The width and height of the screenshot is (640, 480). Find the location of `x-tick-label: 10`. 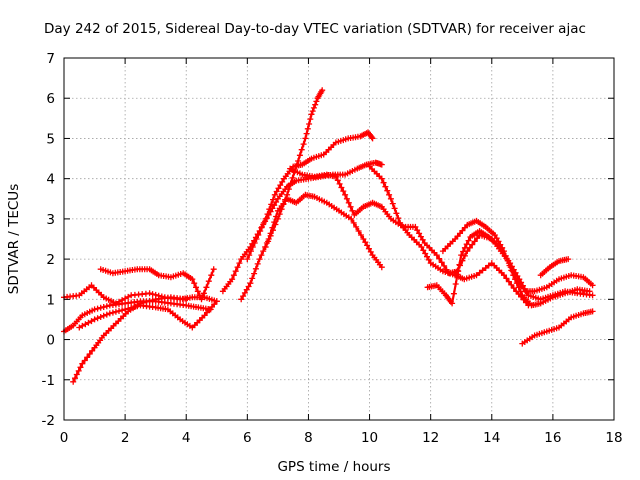

x-tick-label: 10 is located at coordinates (369, 438).